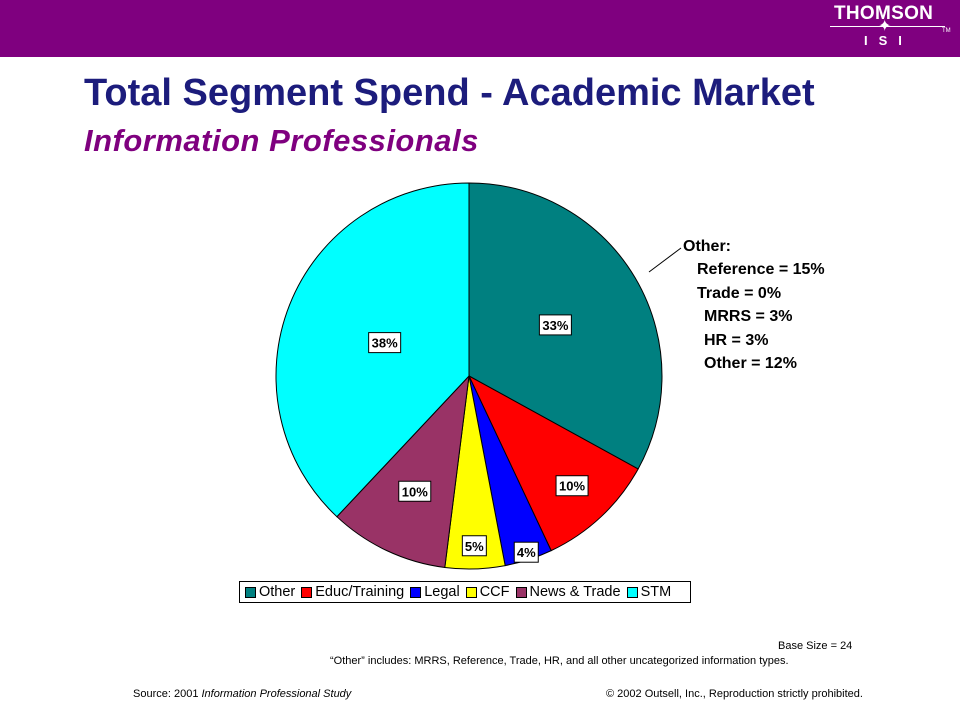  What do you see at coordinates (887, 26) in the screenshot?
I see `logo-rule` at bounding box center [887, 26].